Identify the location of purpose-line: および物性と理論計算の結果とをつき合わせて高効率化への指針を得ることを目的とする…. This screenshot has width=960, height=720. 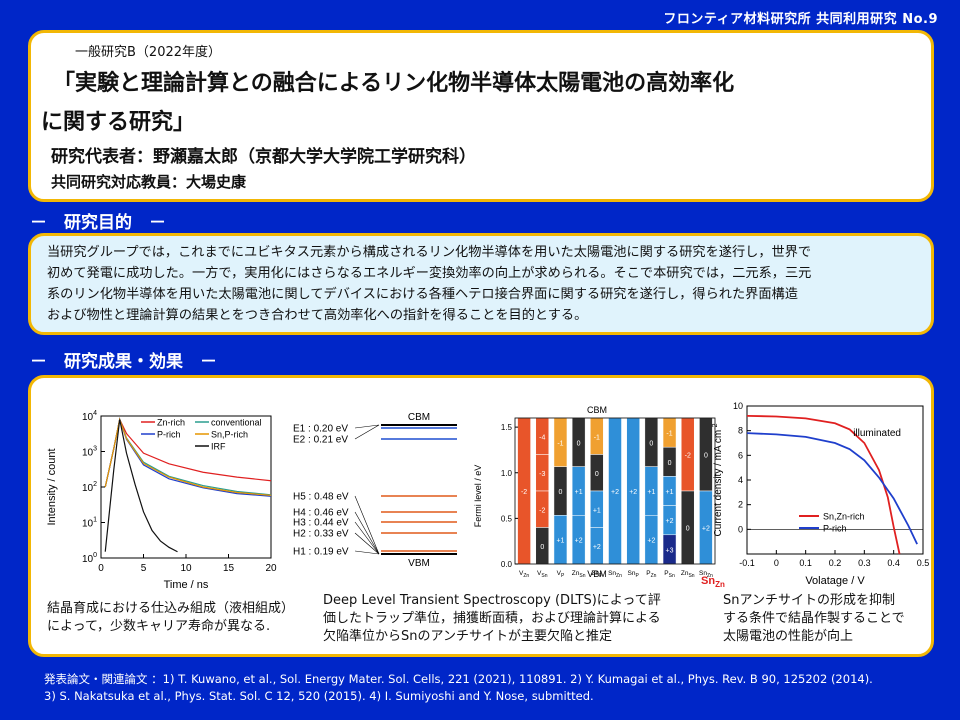
(317, 315).